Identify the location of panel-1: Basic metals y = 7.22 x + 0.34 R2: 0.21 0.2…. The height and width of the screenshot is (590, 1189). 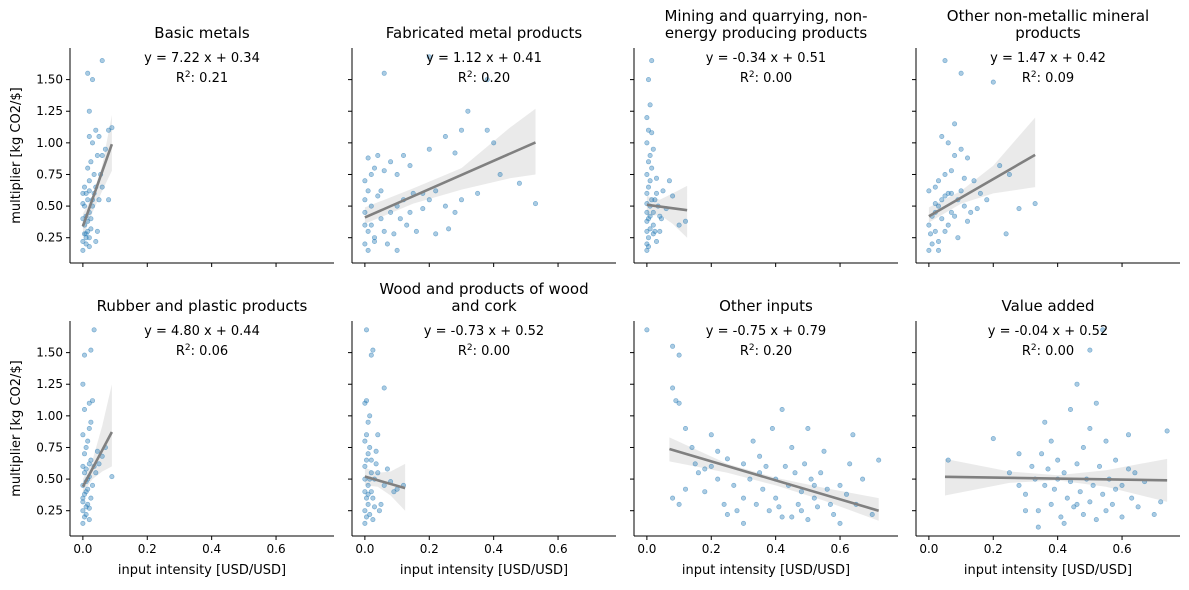
(171, 145).